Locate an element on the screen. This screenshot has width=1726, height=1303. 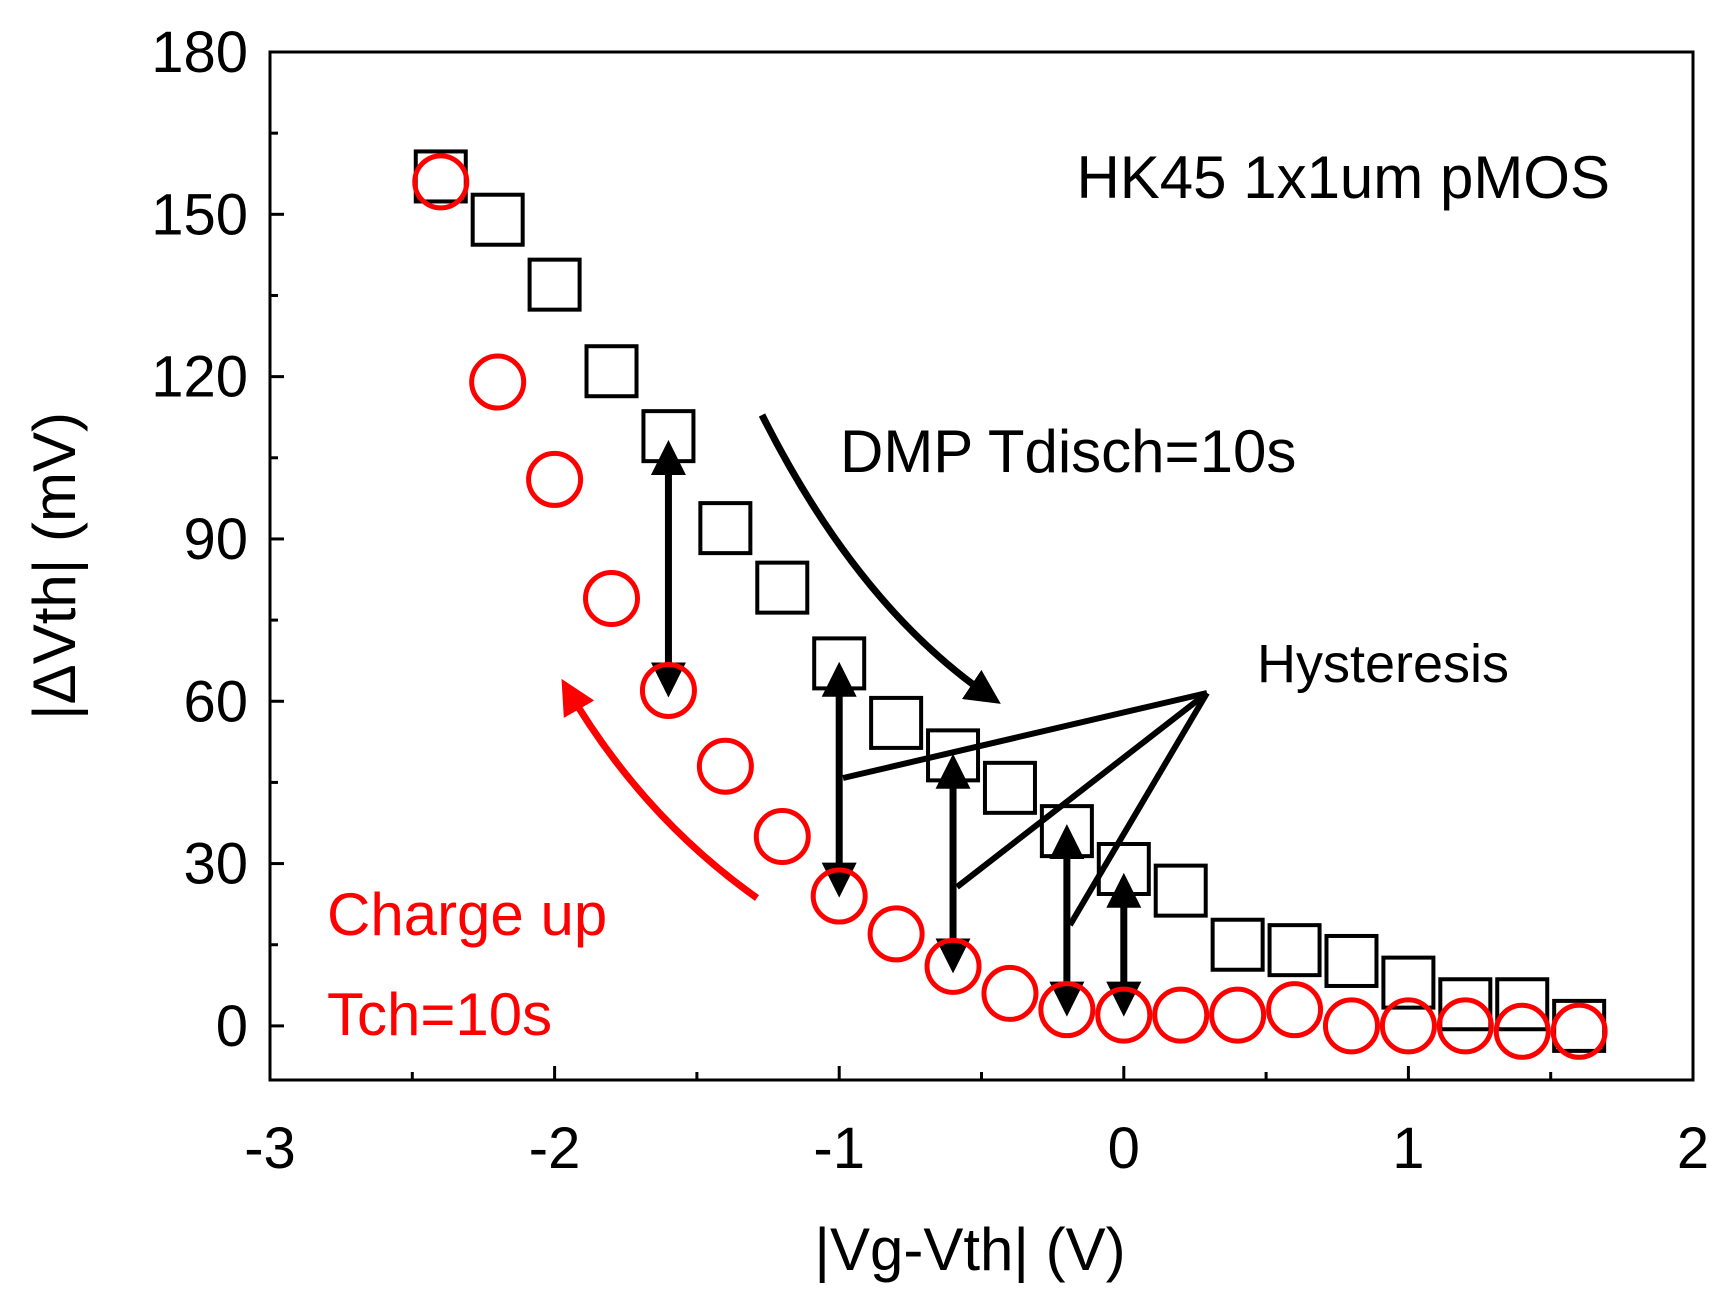
tch-label: Tch=10s is located at coordinates (439, 1014).